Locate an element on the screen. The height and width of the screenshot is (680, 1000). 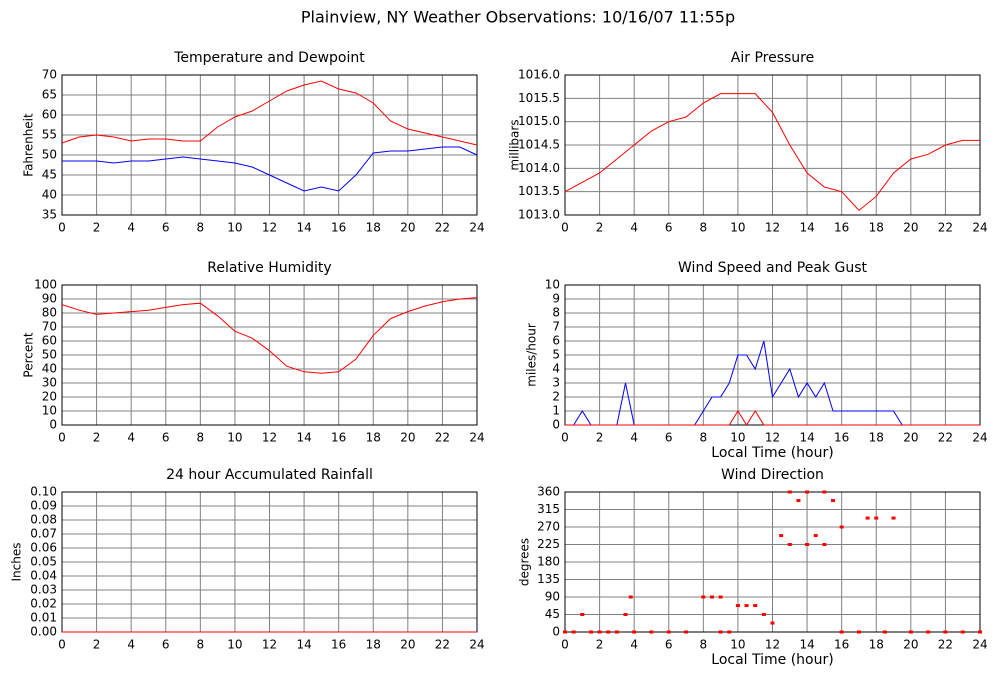
y-tick-label: 40 is located at coordinates (49, 195).